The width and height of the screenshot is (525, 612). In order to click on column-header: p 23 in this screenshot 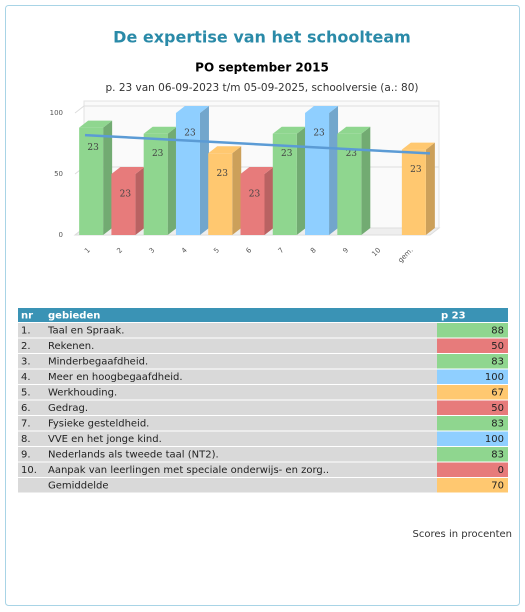, I will do `click(453, 316)`.